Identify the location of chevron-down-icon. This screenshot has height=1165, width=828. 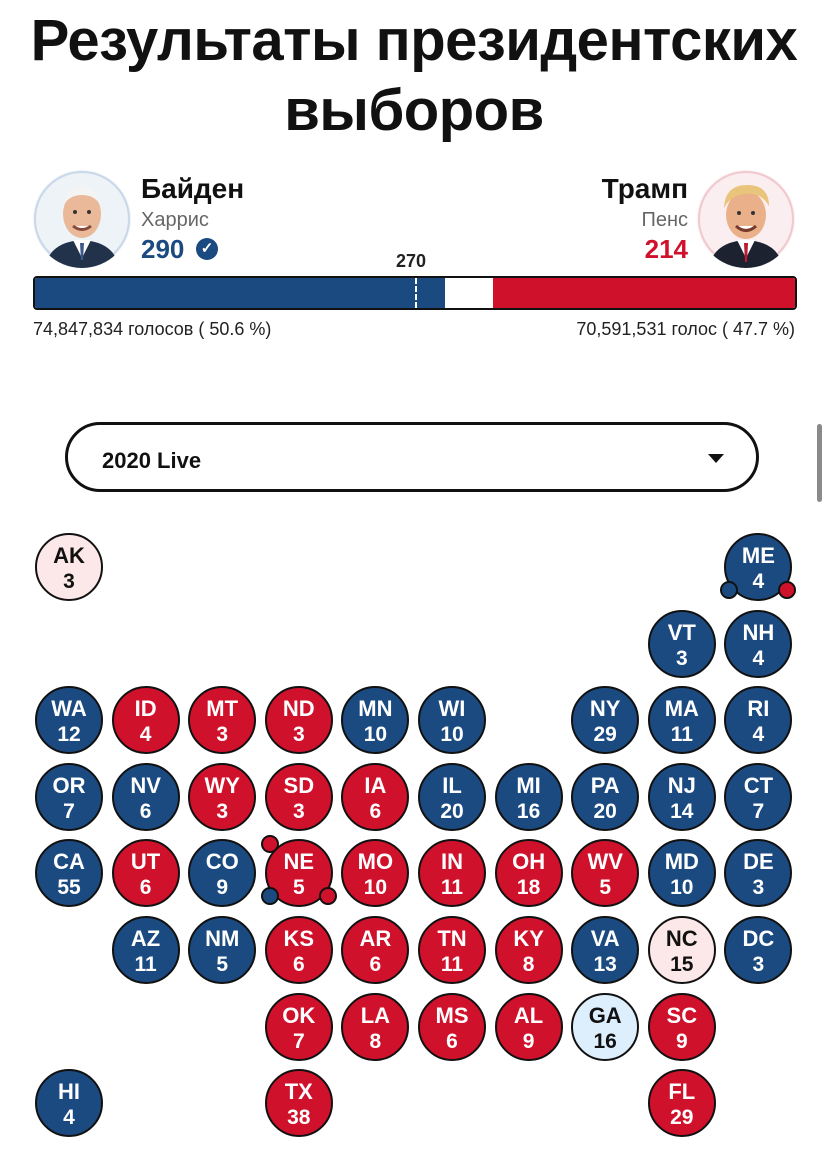
(716, 458).